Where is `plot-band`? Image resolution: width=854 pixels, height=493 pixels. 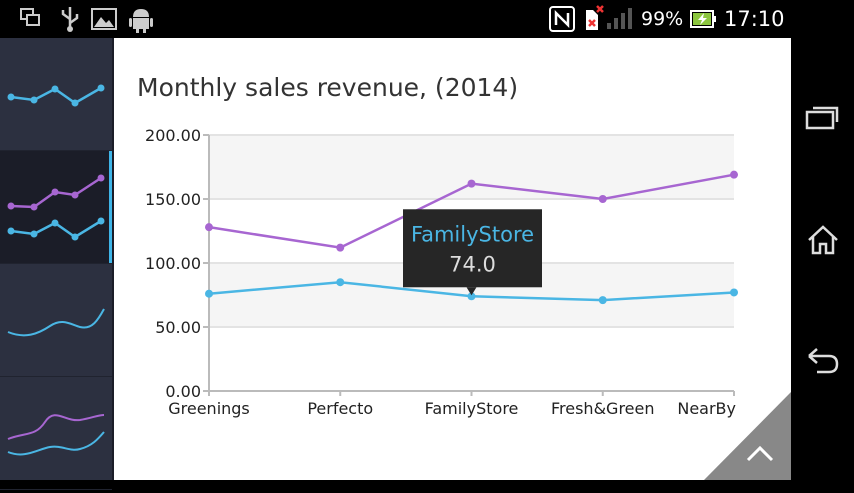 plot-band is located at coordinates (471, 167).